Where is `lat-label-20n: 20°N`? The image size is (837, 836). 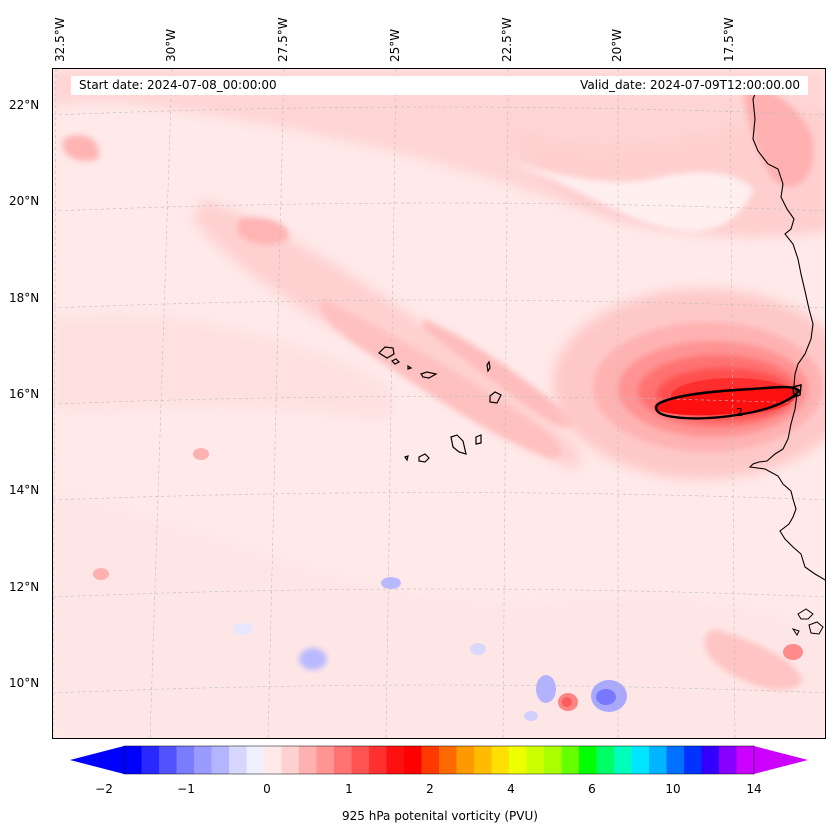
lat-label-20n: 20°N is located at coordinates (24, 201).